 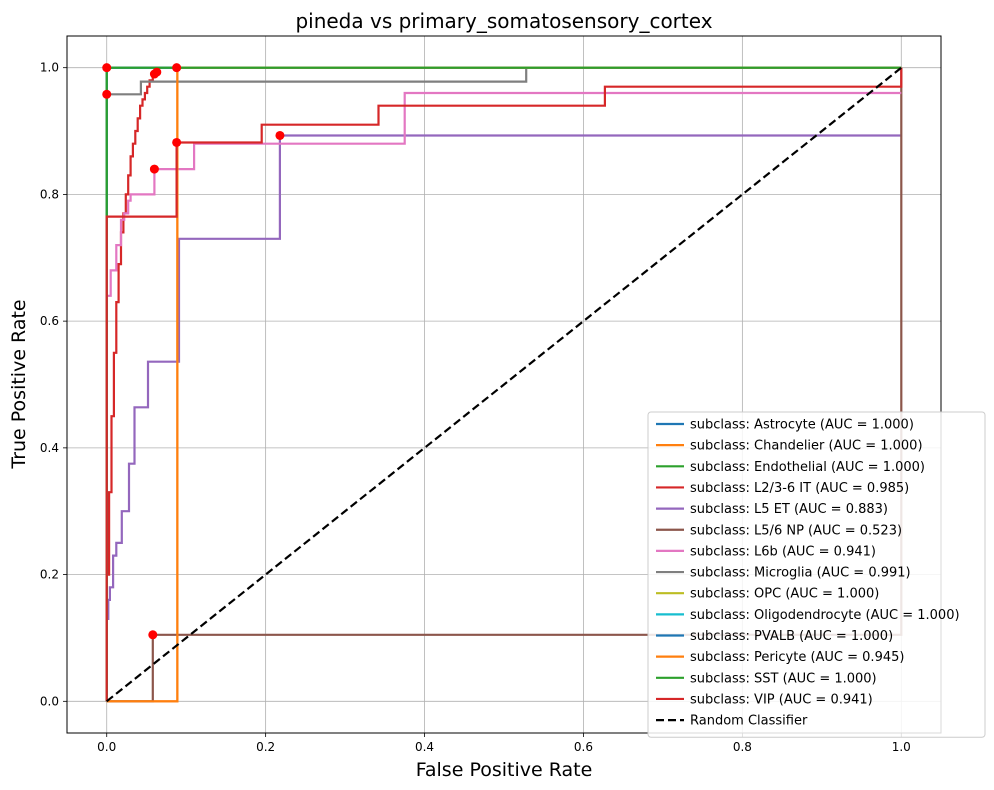 I want to click on x-tick-label: 0.2, so click(x=265, y=747).